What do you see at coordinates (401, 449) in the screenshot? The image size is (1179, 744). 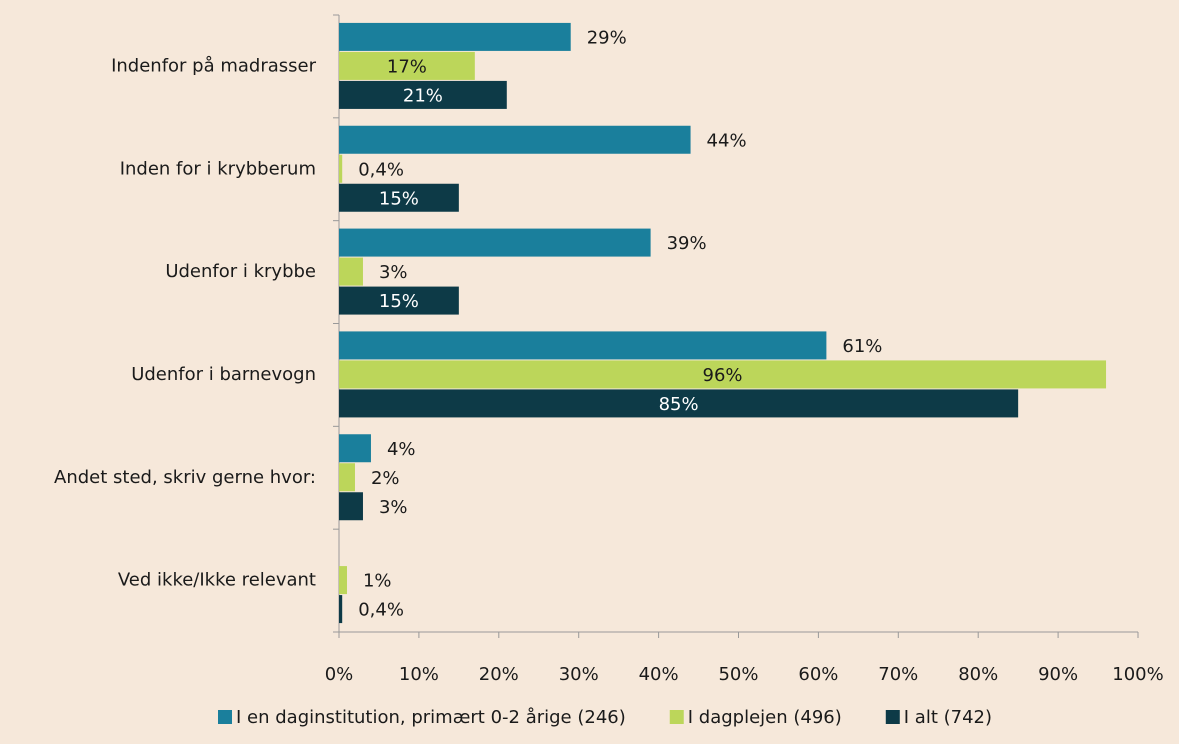 I see `value-label: 4%` at bounding box center [401, 449].